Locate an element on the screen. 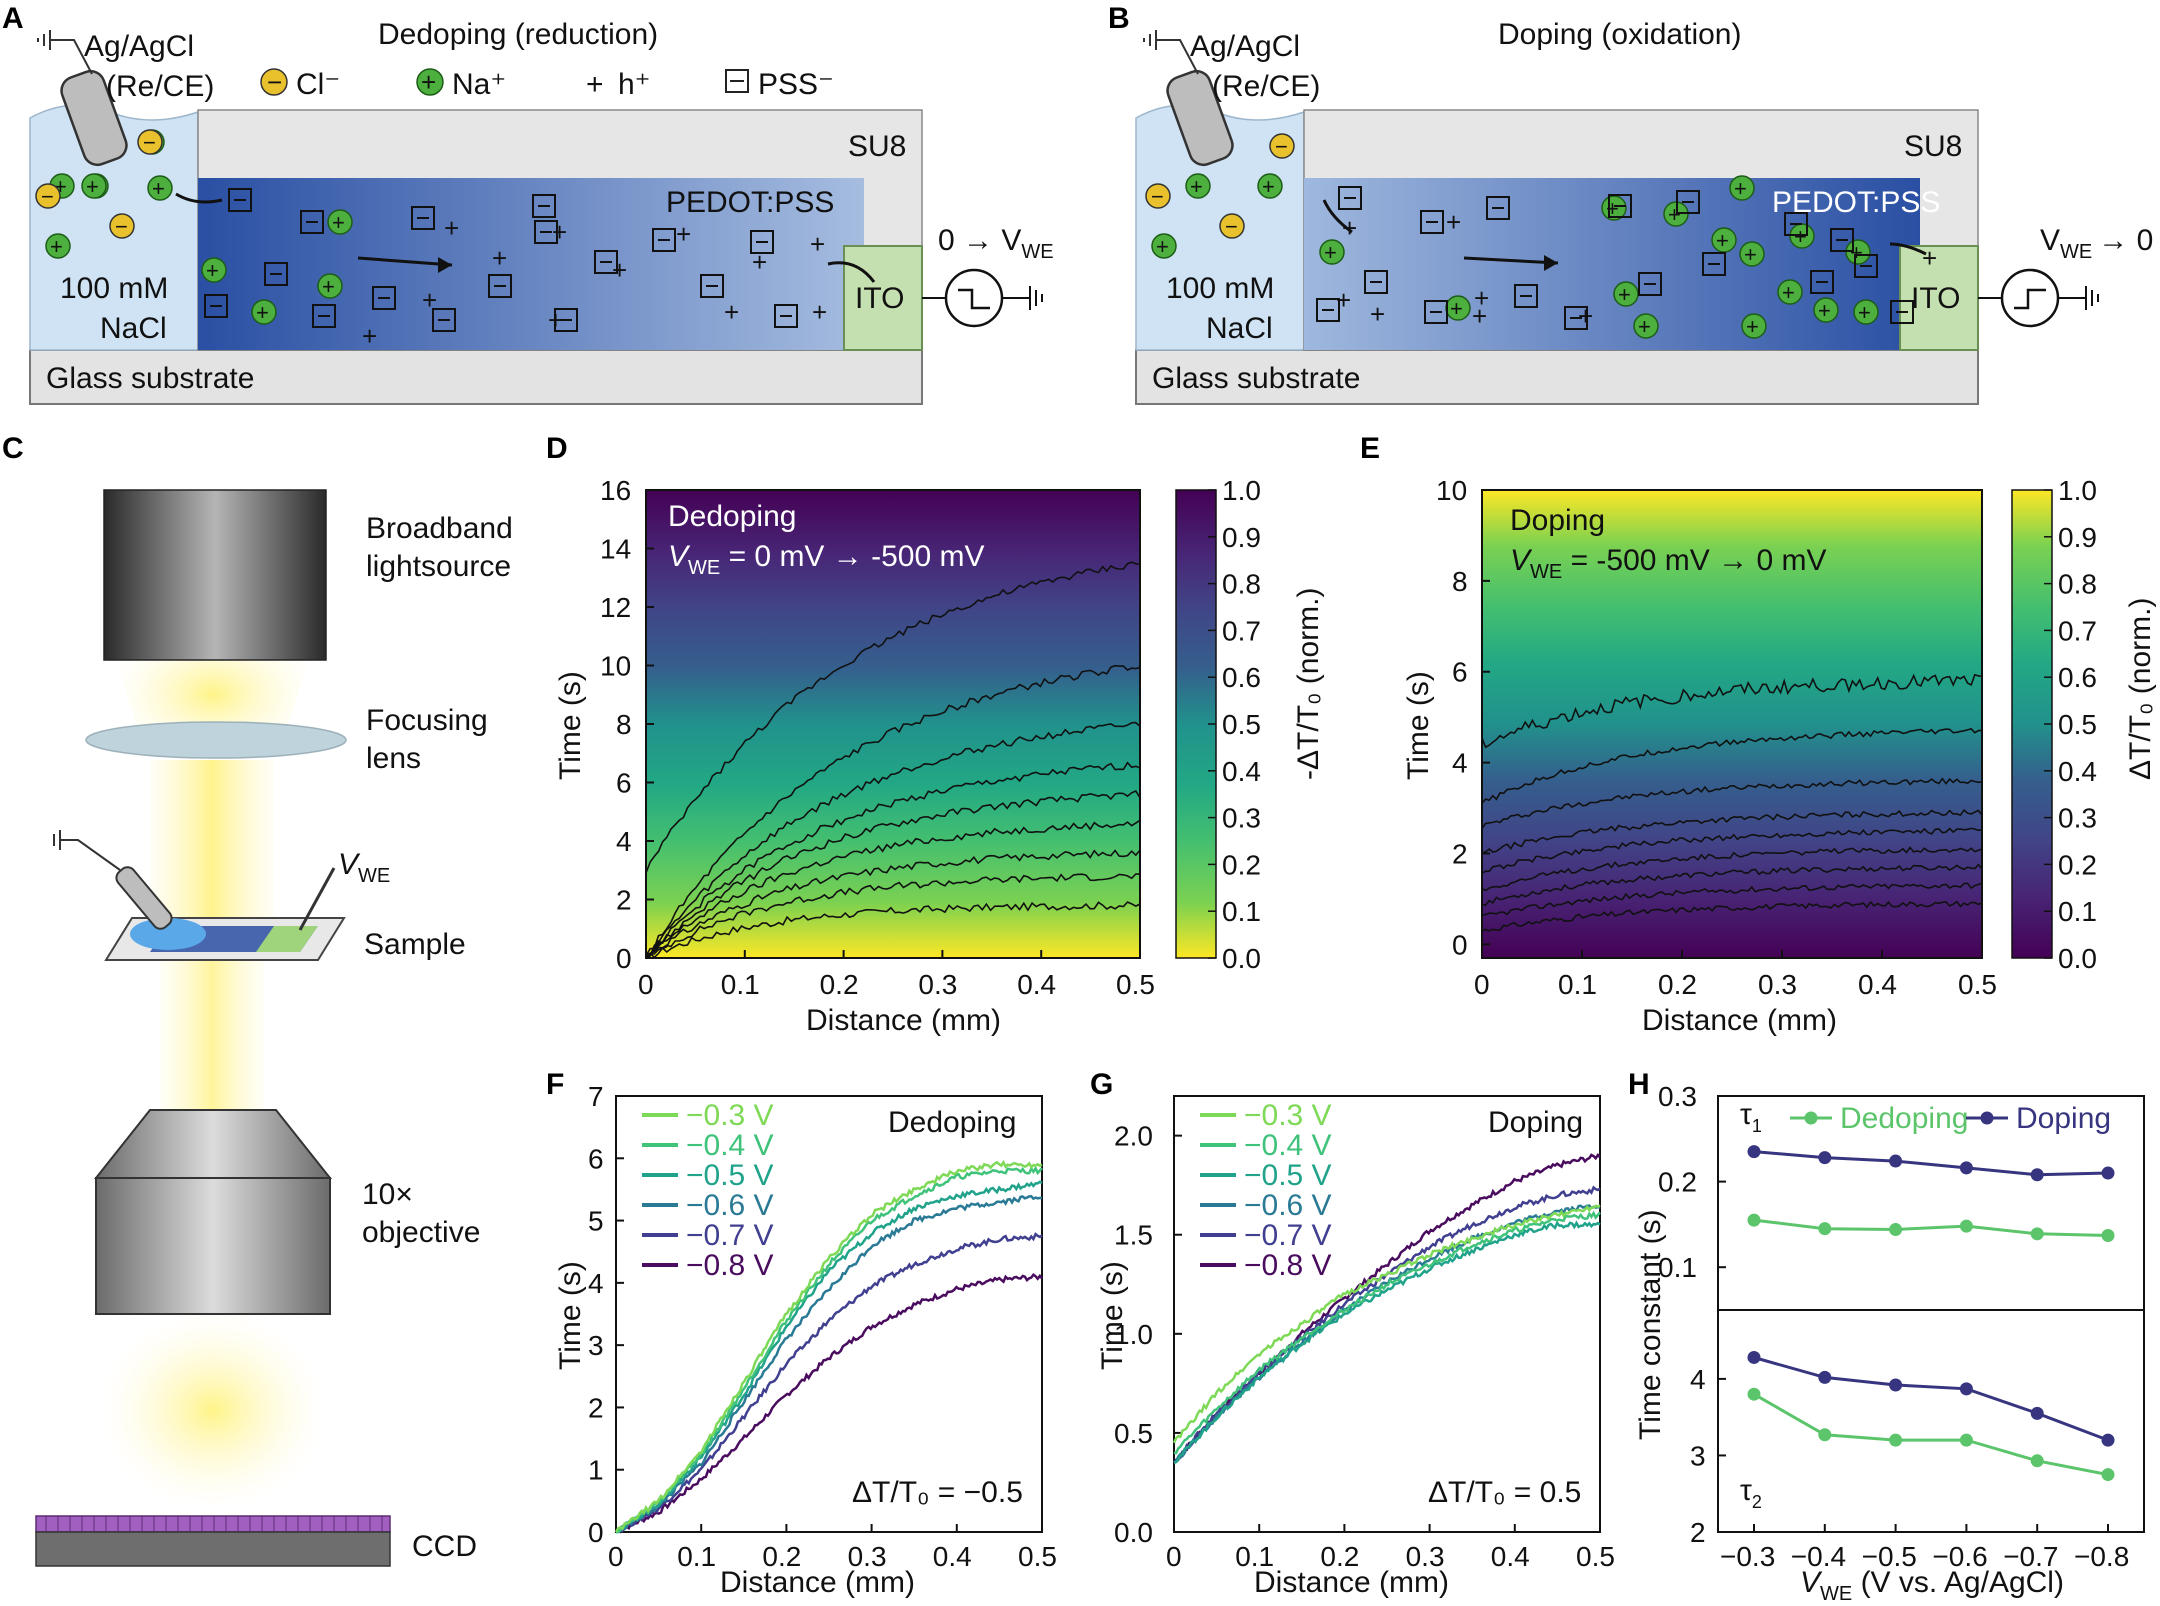 This screenshot has height=1606, width=2160. legend-h: h⁺ is located at coordinates (634, 84).